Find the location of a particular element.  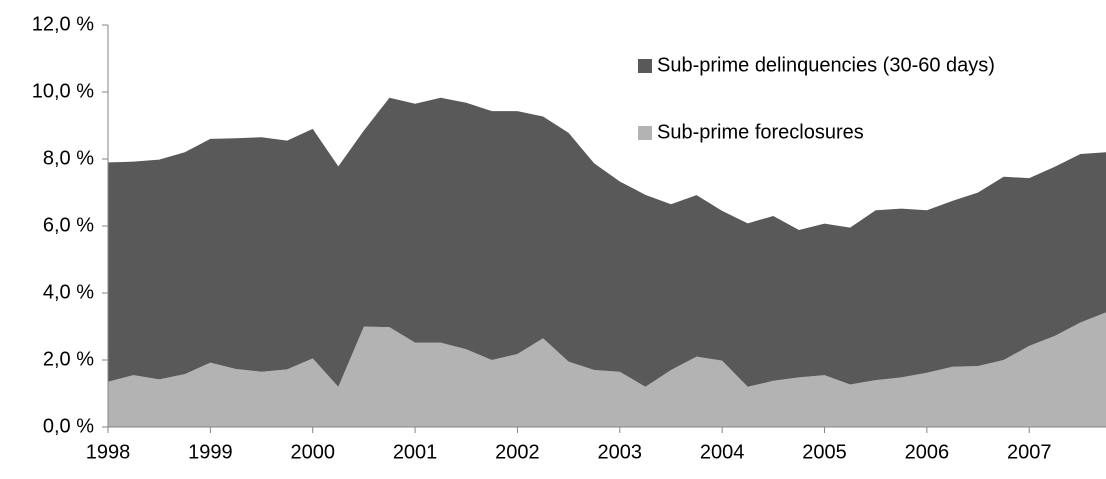

x-tick-label: 2001 is located at coordinates (415, 452).